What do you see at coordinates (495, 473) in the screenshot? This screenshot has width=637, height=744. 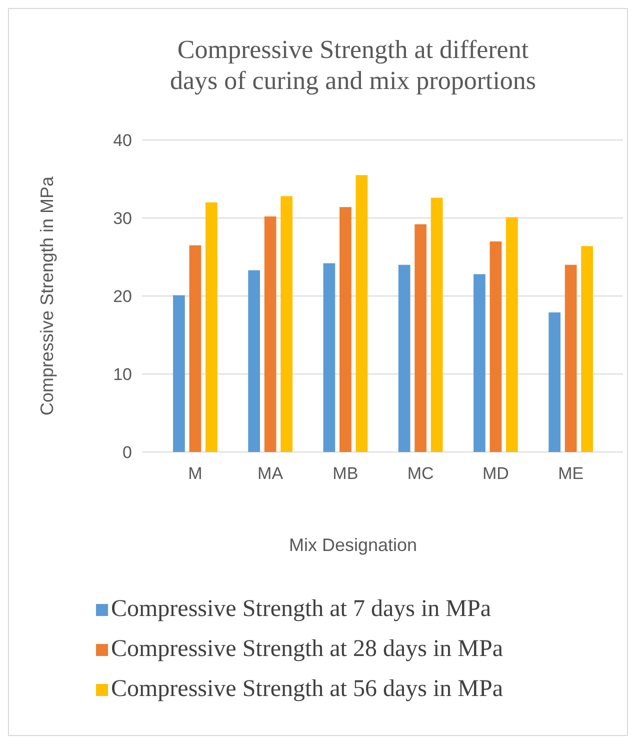 I see `x-tick-label: MD` at bounding box center [495, 473].